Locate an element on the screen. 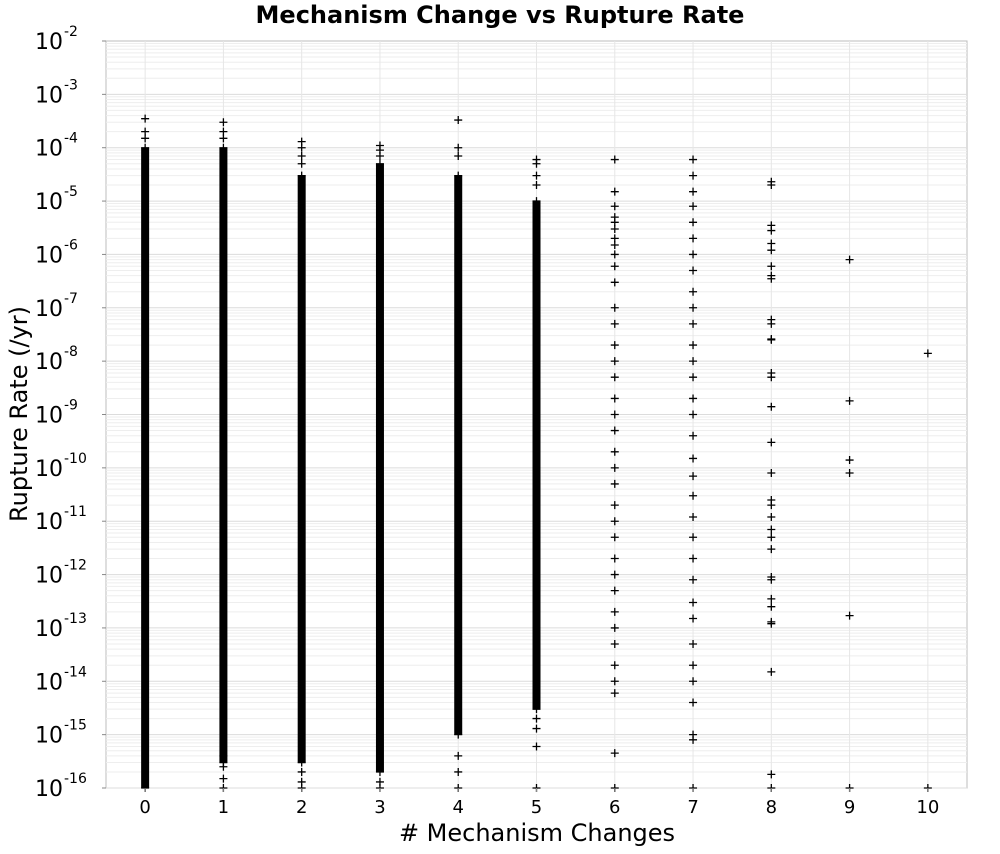 This screenshot has height=854, width=1000. chart-title: Mechanism Change vs Rupture Rate is located at coordinates (500, 15).